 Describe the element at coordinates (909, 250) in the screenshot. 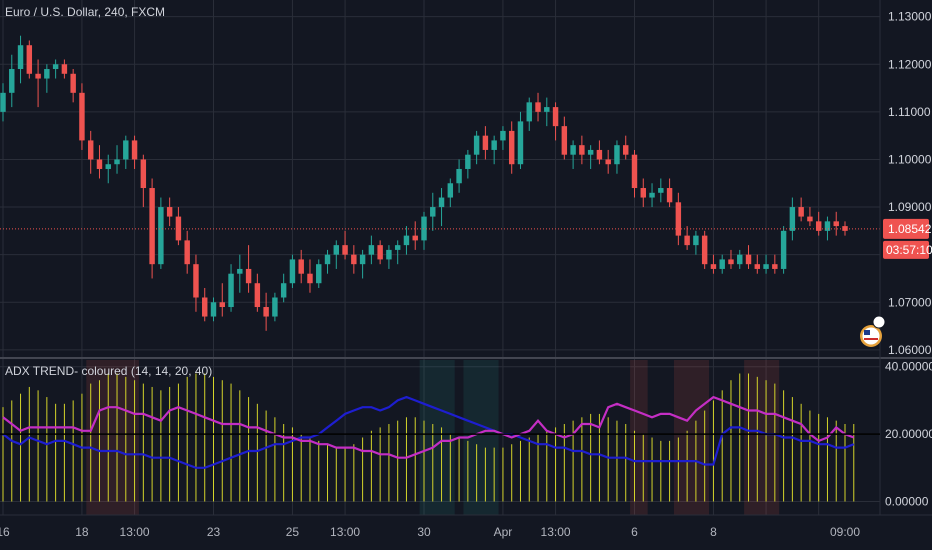

I see `countdown-label: 03:57:10` at that location.